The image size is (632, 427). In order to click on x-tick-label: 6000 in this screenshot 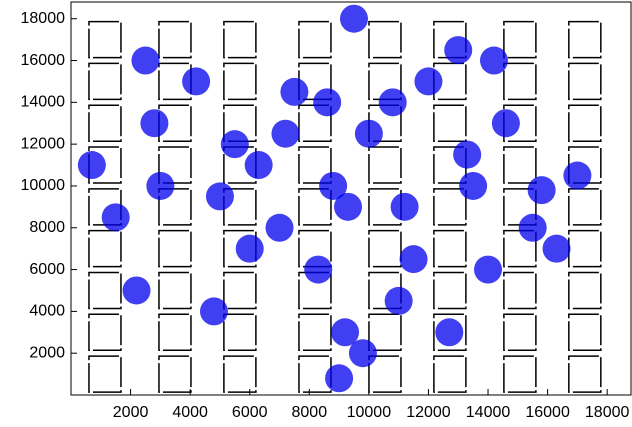, I will do `click(250, 412)`.